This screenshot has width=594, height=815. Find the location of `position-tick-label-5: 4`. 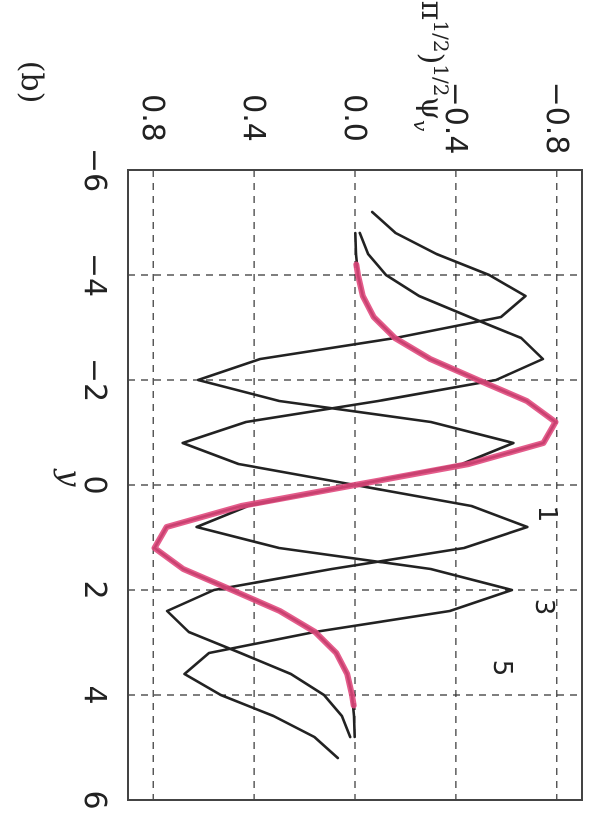

position-tick-label-5: 4 is located at coordinates (94, 694).